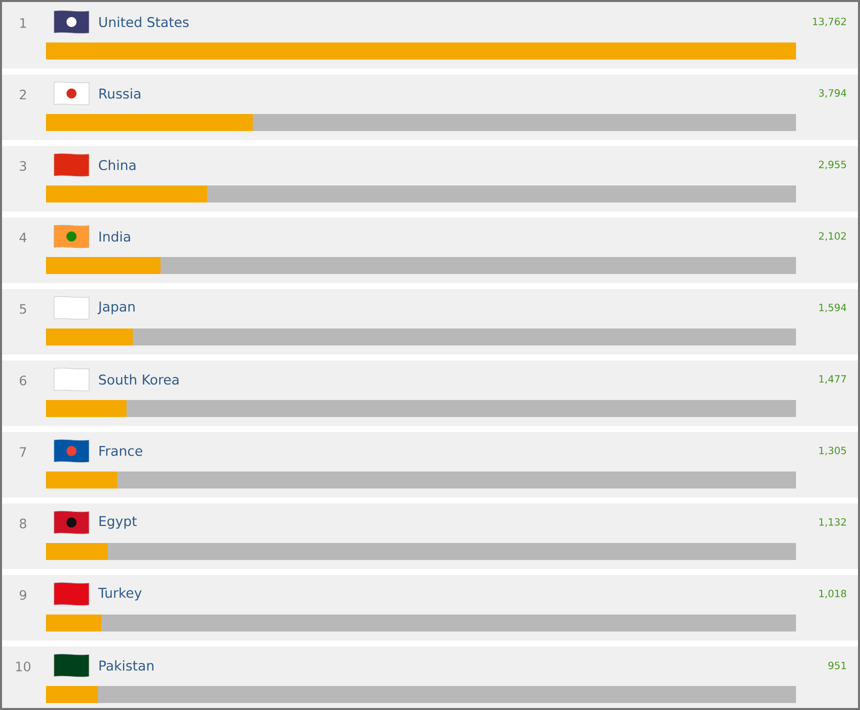  Describe the element at coordinates (832, 594) in the screenshot. I see `data-label: 1,018` at that location.